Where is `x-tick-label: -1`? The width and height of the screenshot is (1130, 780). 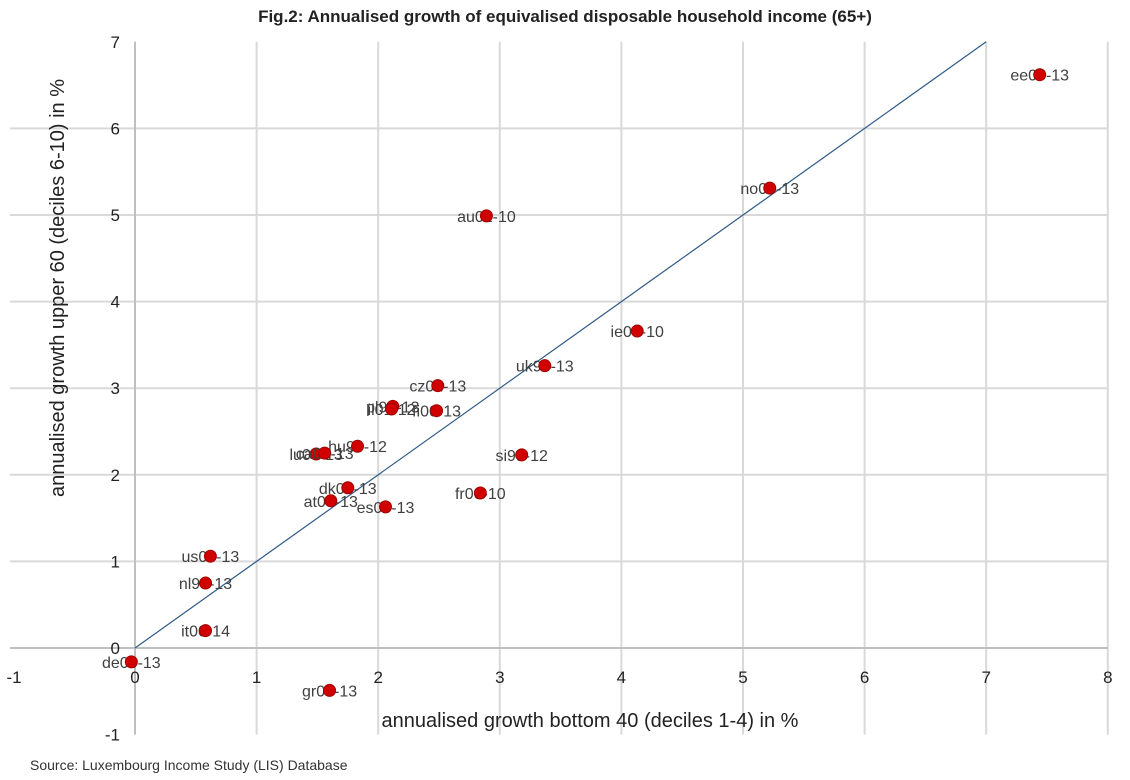 x-tick-label: -1 is located at coordinates (13, 677).